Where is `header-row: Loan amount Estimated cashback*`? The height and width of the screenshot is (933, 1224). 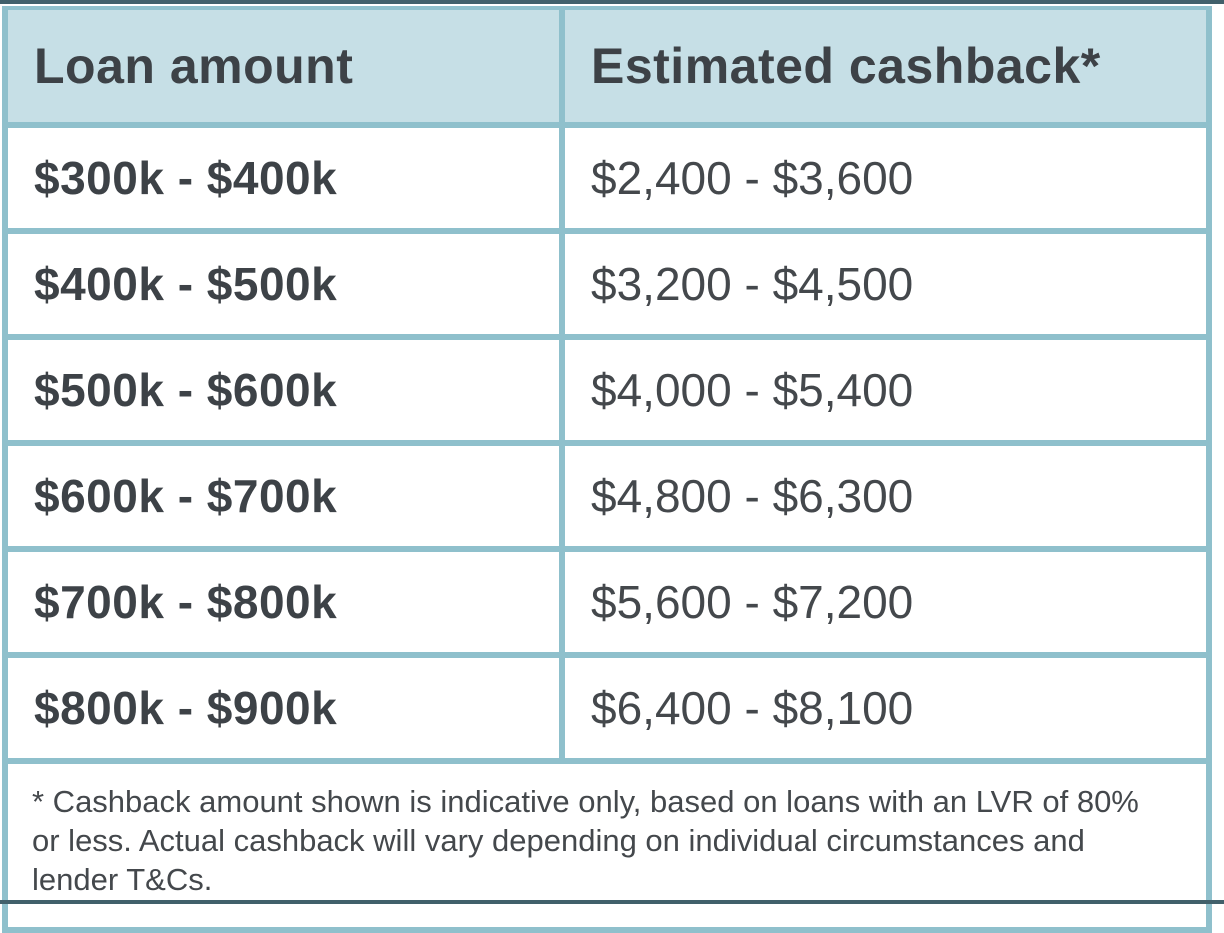 header-row: Loan amount Estimated cashback* is located at coordinates (607, 67).